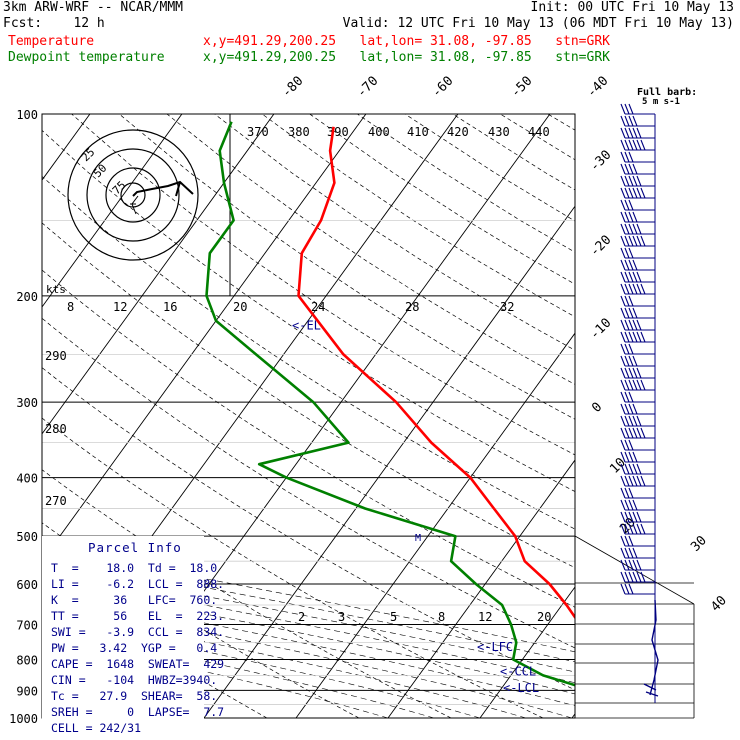 The image size is (740, 740). I want to click on mixing-ratio-label: 12, so click(120, 307).